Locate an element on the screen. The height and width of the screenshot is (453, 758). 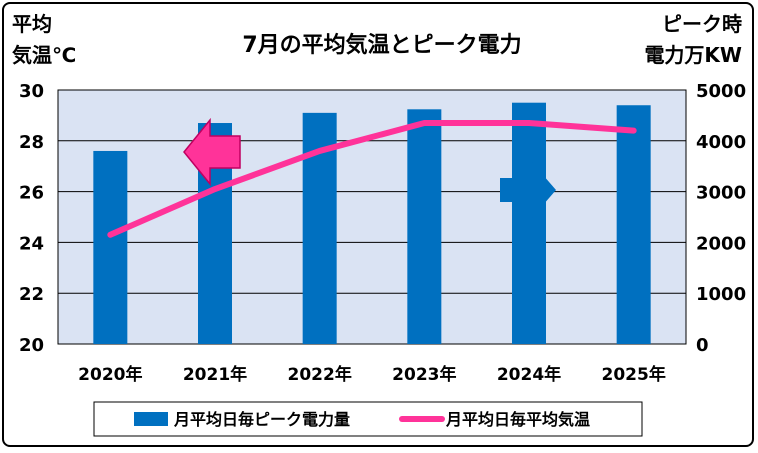
y-left-tick: 22 is located at coordinates (31, 294).